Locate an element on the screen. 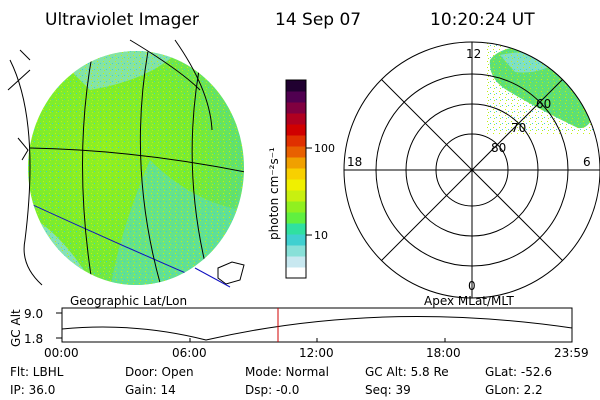 This screenshot has height=400, width=600. status-door: Door: Open is located at coordinates (159, 372).